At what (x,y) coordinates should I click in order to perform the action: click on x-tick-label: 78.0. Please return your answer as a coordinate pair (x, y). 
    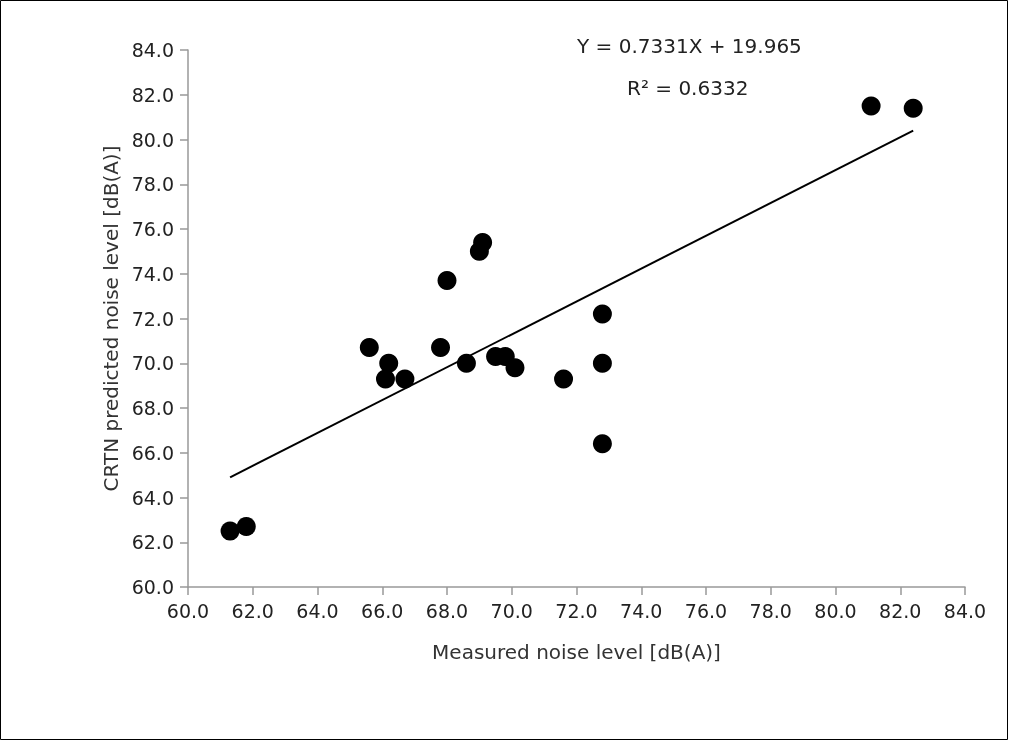
    Looking at the image, I should click on (770, 610).